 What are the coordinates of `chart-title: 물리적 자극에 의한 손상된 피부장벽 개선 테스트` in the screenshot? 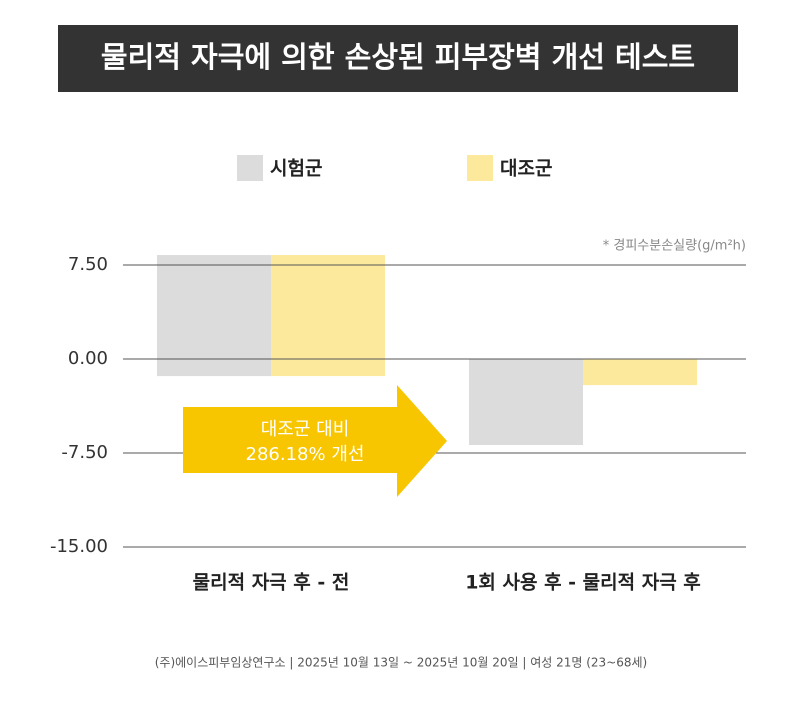 It's located at (398, 57).